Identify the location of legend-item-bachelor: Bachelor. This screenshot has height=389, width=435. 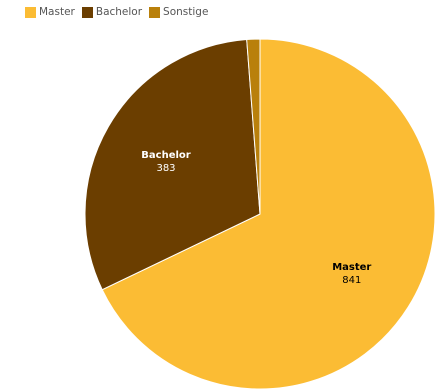
(112, 12).